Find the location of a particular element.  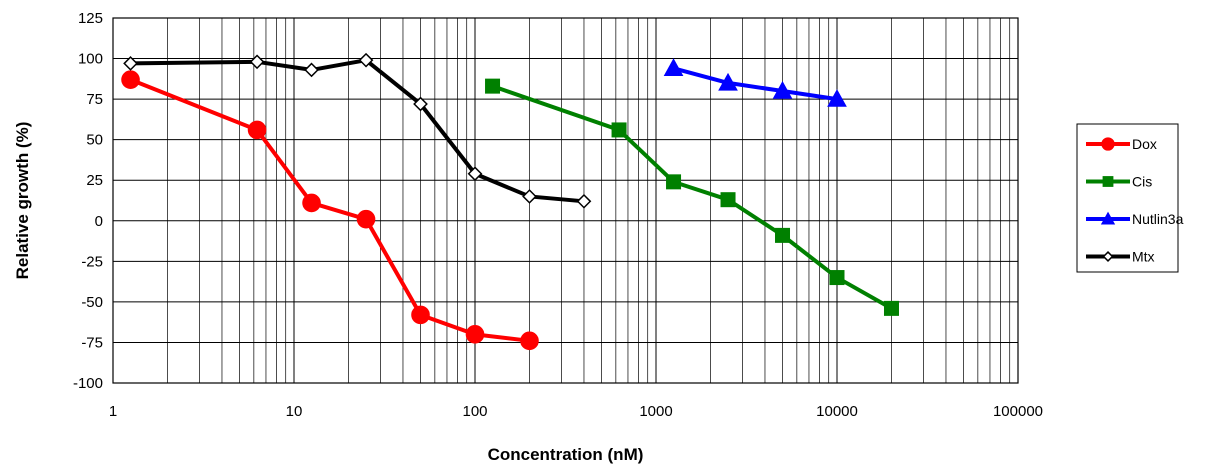

y-tick-label: -50 is located at coordinates (92, 302).